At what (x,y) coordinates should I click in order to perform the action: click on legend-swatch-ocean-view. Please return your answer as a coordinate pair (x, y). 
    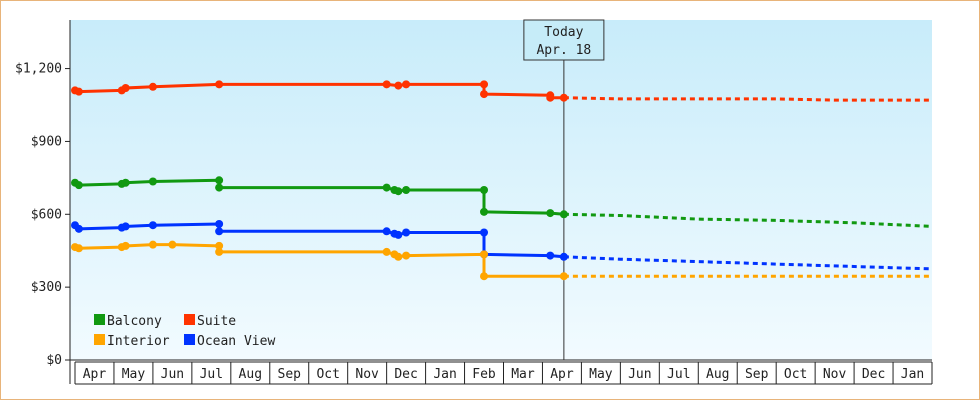
    Looking at the image, I should click on (189, 339).